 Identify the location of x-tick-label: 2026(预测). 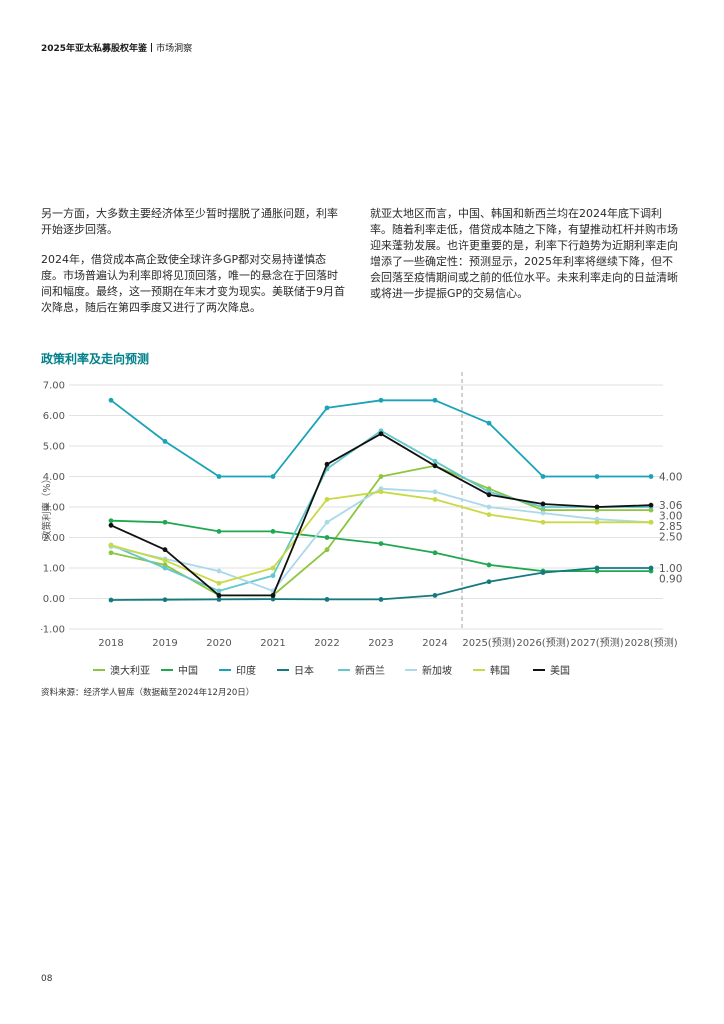
(542, 642).